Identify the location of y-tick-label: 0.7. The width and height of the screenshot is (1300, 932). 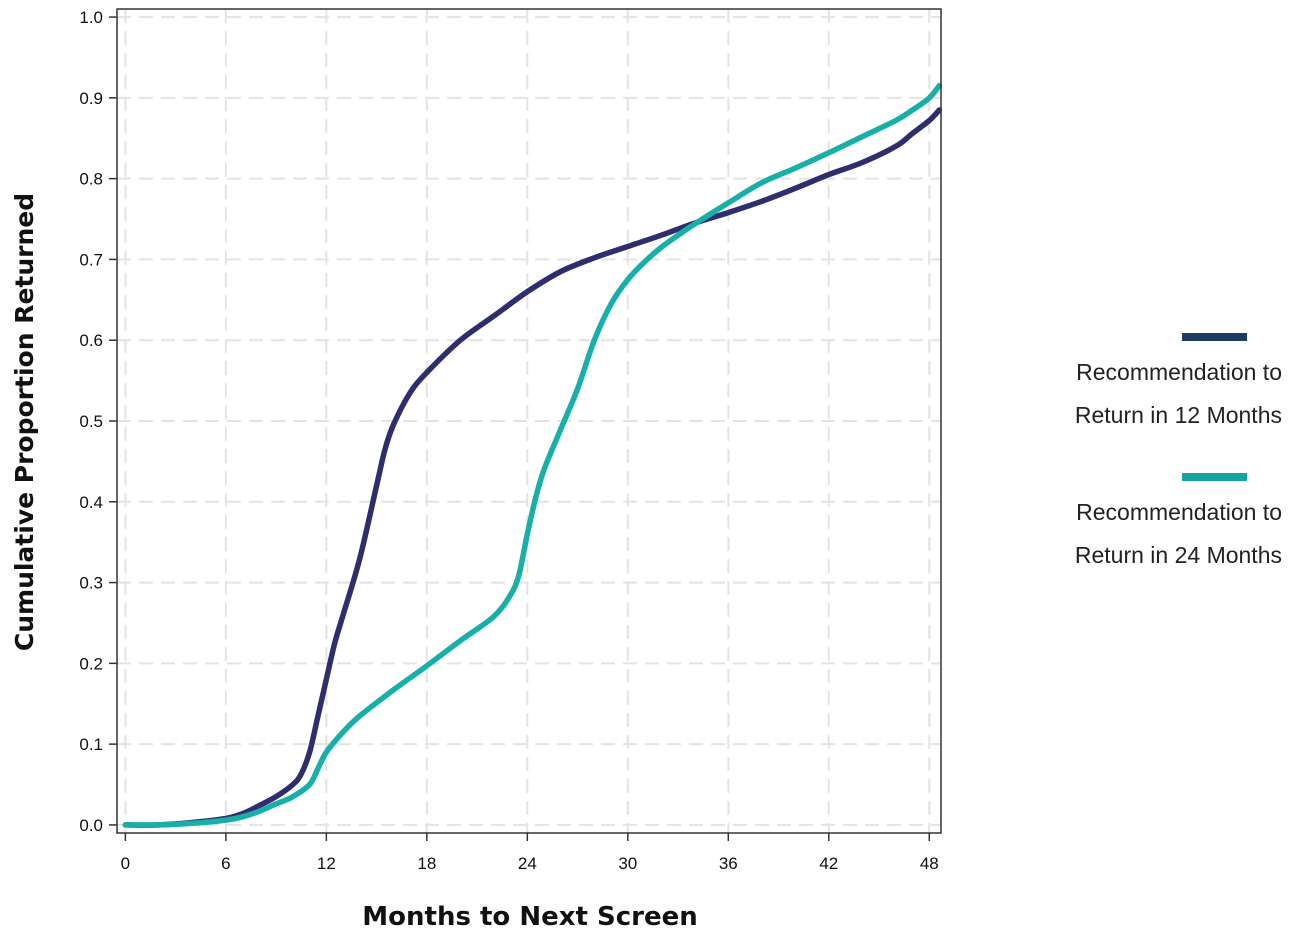
(91, 259).